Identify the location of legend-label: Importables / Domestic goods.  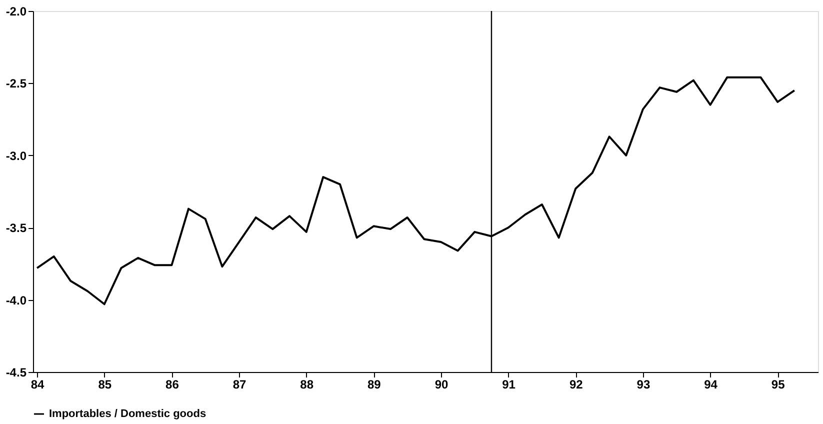
(127, 414).